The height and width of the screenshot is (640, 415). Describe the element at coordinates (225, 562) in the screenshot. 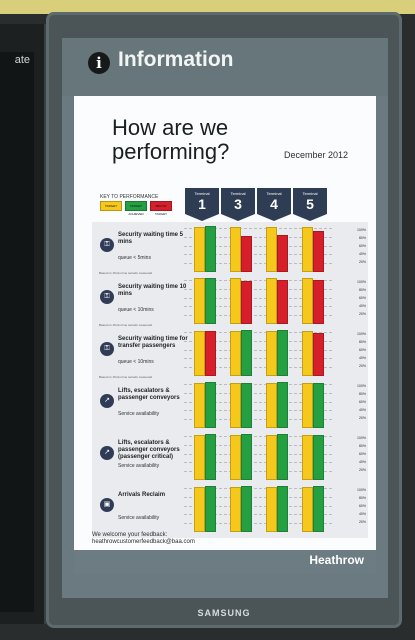

I see `poster-footer: Heathrow` at that location.